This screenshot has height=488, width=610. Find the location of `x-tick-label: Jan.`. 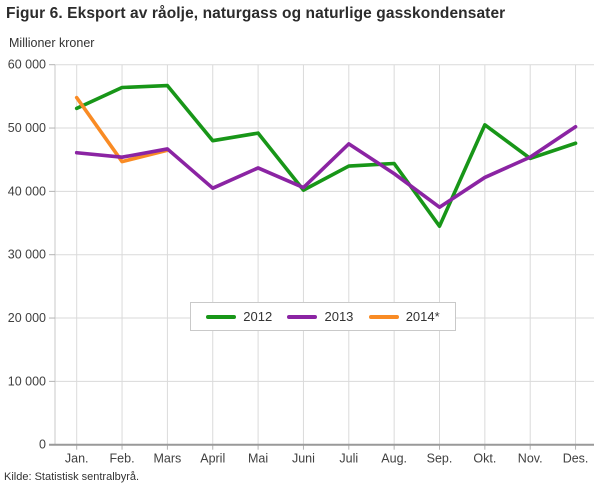

x-tick-label: Jan. is located at coordinates (77, 459).